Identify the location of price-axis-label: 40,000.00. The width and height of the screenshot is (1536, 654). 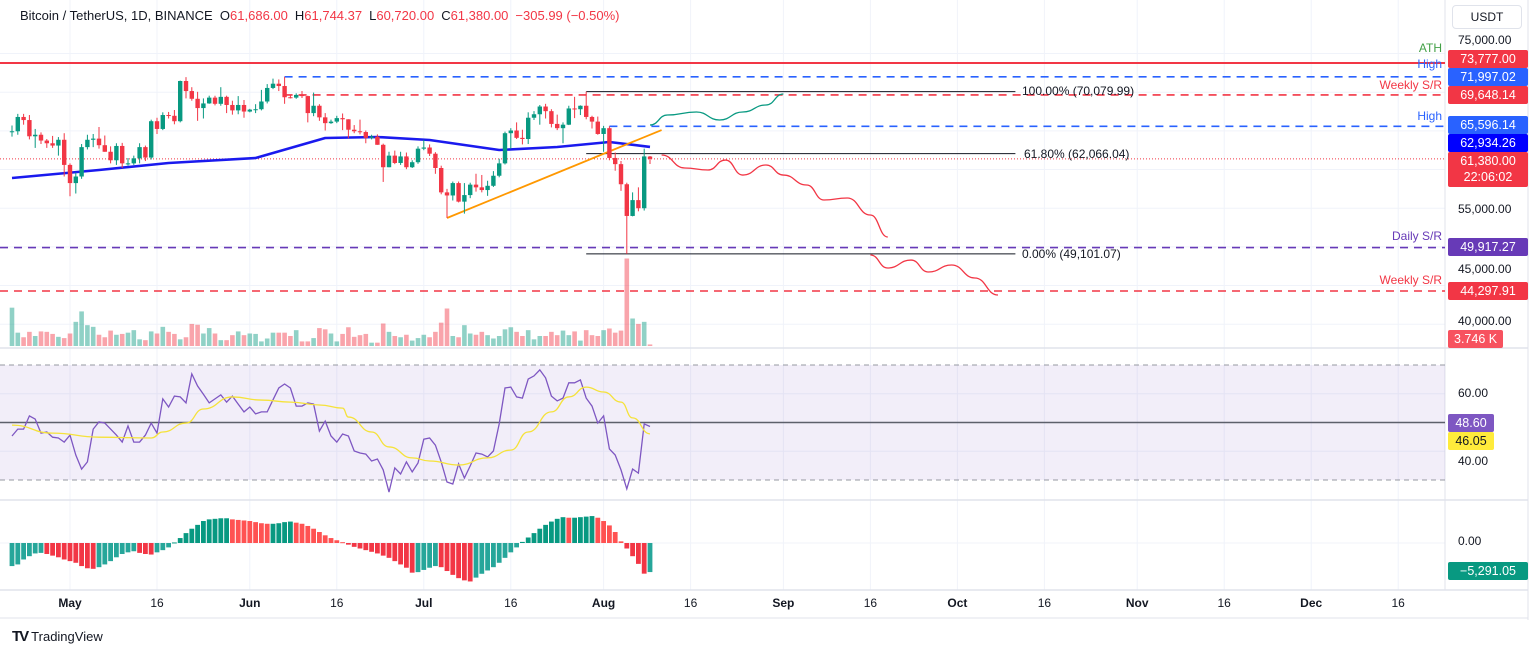
(1485, 321).